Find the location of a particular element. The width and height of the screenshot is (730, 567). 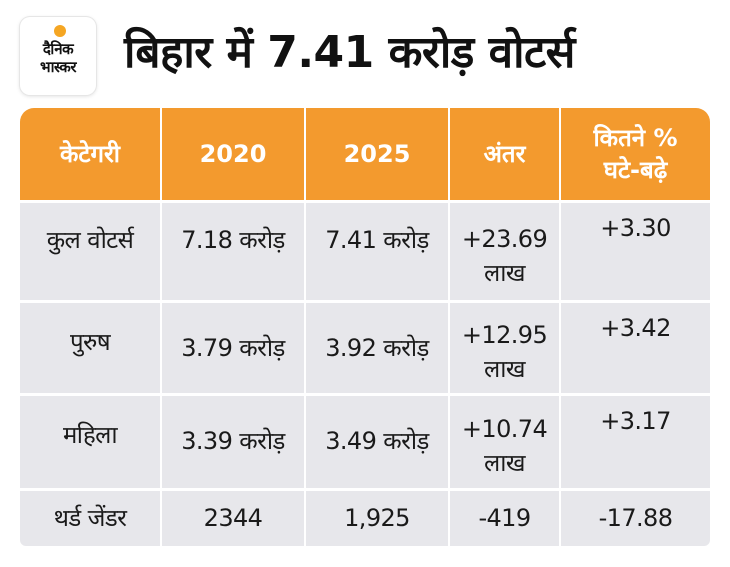

row-percent-change: +3.30 is located at coordinates (635, 228).